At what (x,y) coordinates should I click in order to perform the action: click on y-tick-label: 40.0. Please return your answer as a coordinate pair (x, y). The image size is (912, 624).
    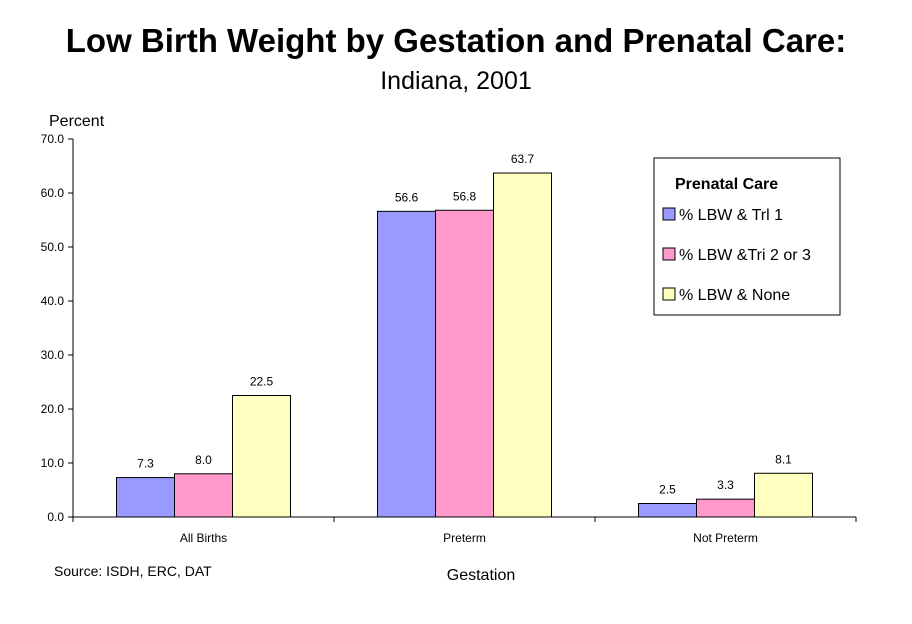
    Looking at the image, I should click on (53, 301).